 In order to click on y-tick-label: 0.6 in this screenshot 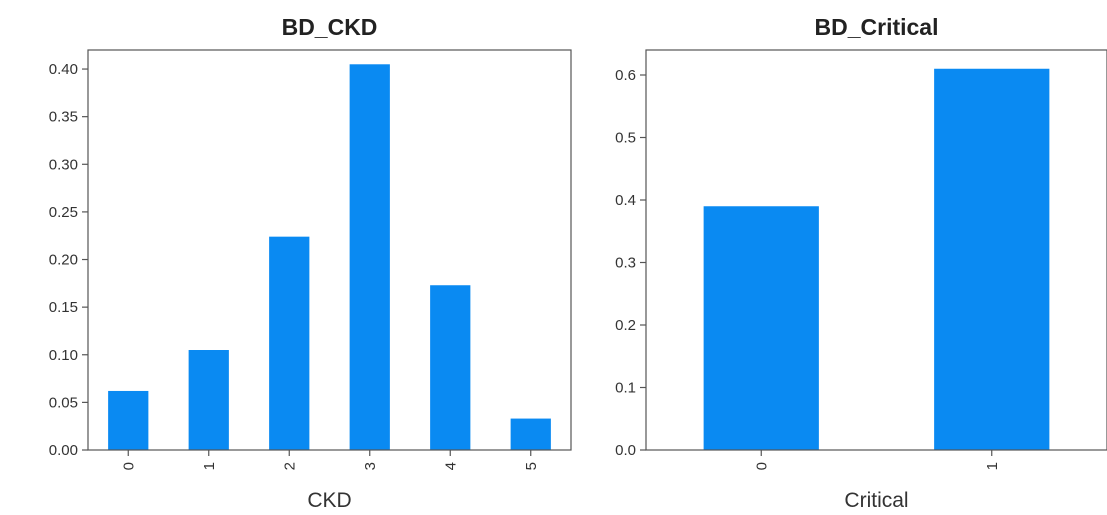, I will do `click(625, 75)`.